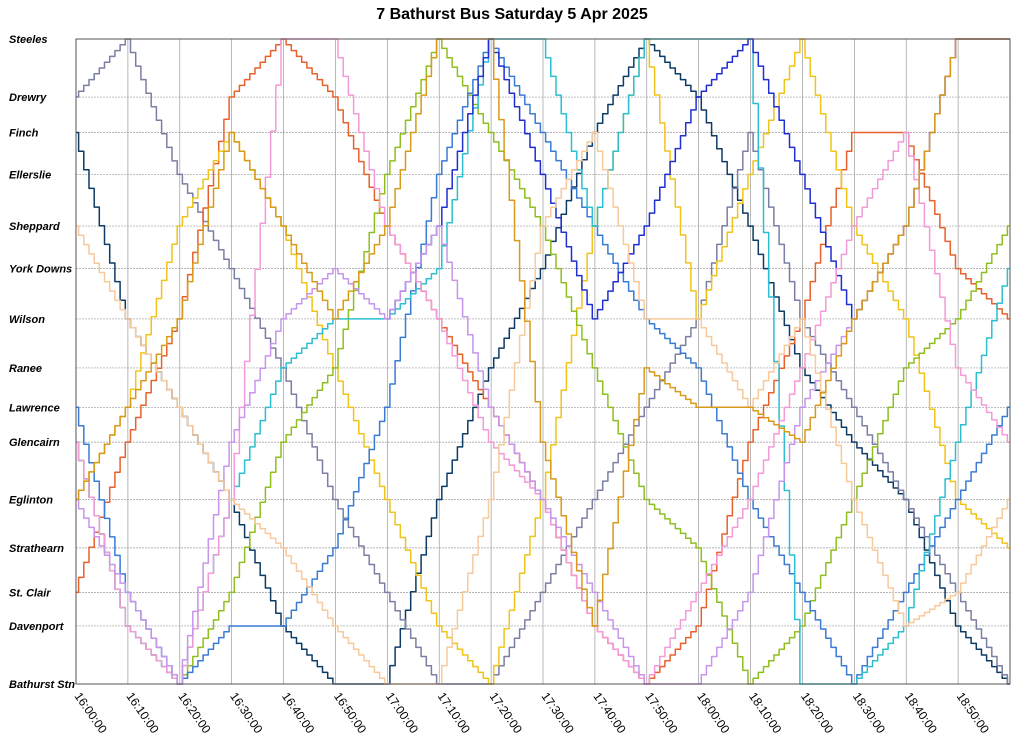 The image size is (1024, 747). Describe the element at coordinates (973, 713) in the screenshot. I see `time-tick-label: 18:50:00` at that location.